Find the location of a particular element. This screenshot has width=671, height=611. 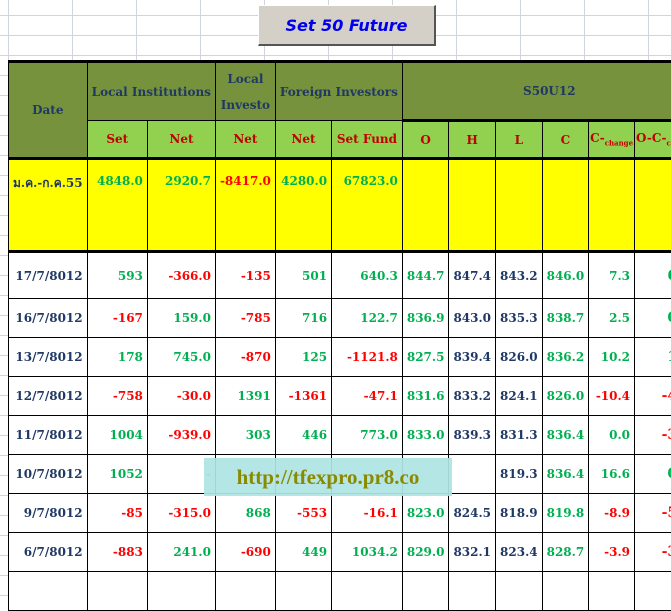

cell-local-net: -870 is located at coordinates (245, 357).